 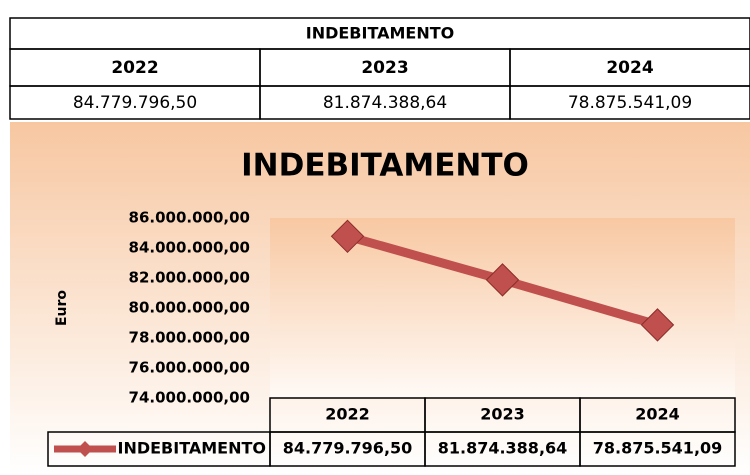 I want to click on table-header: 2024, so click(x=629, y=68).